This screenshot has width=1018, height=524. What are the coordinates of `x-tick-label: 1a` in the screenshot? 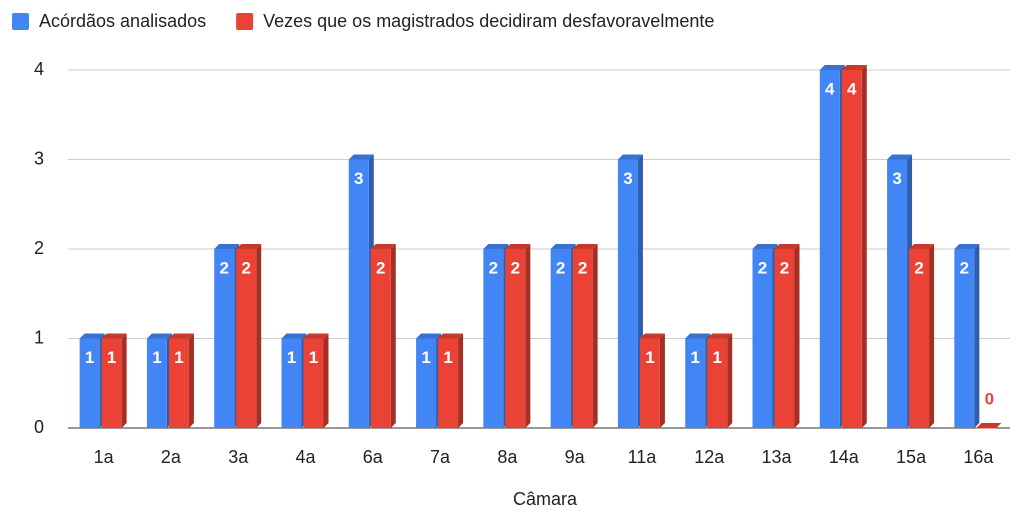 It's located at (104, 457).